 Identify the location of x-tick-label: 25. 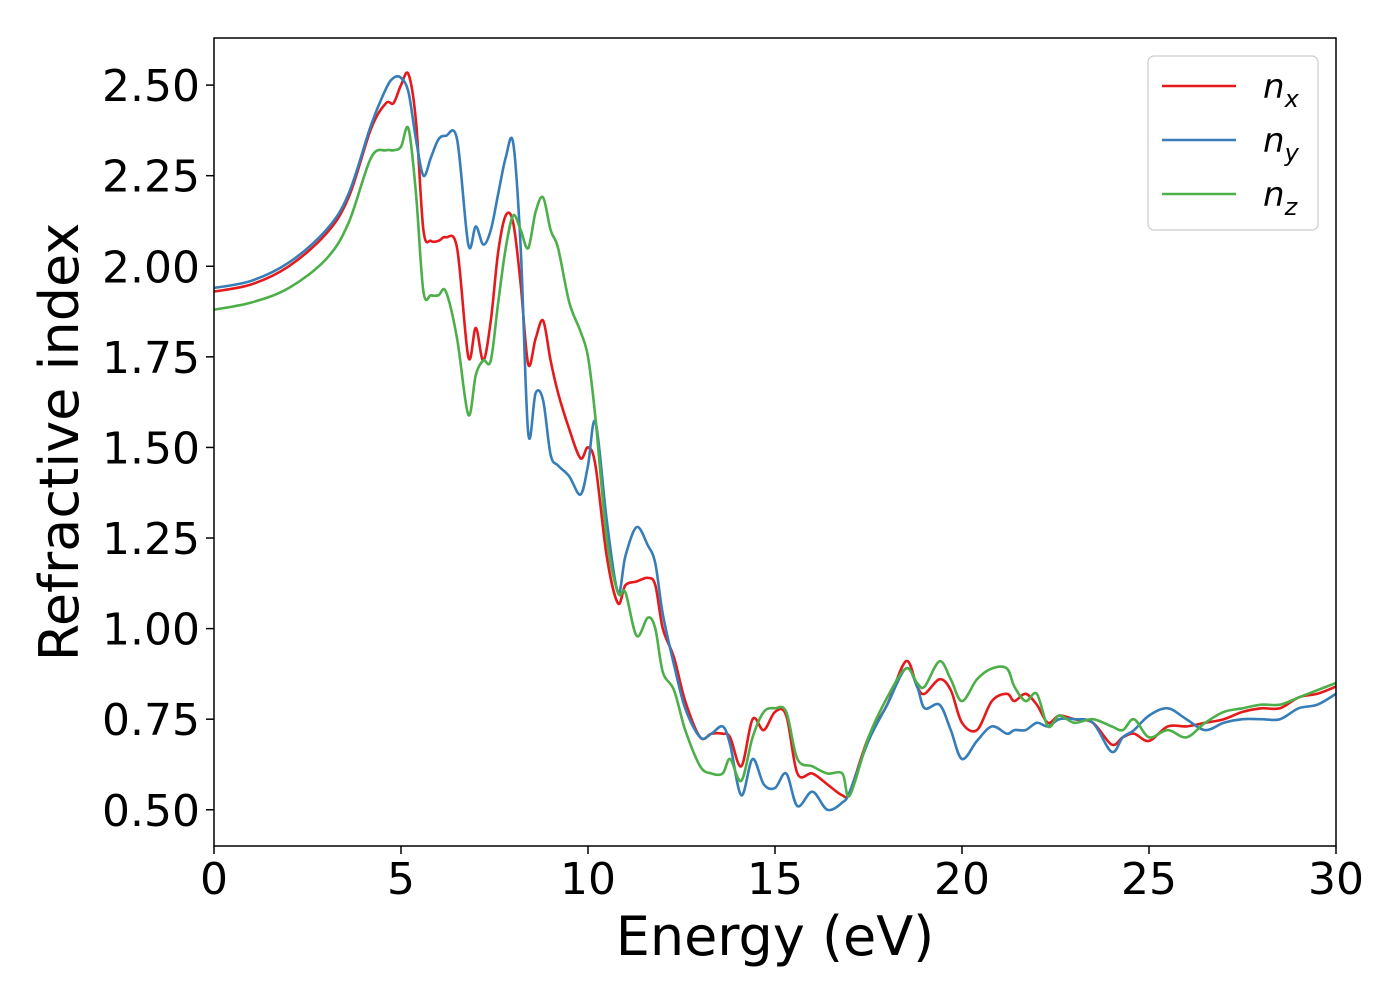
(1149, 879).